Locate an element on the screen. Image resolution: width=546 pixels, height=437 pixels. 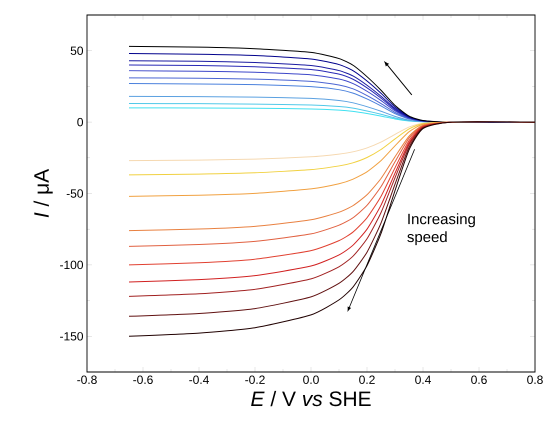
x-tick-label: 0.0 is located at coordinates (311, 380).